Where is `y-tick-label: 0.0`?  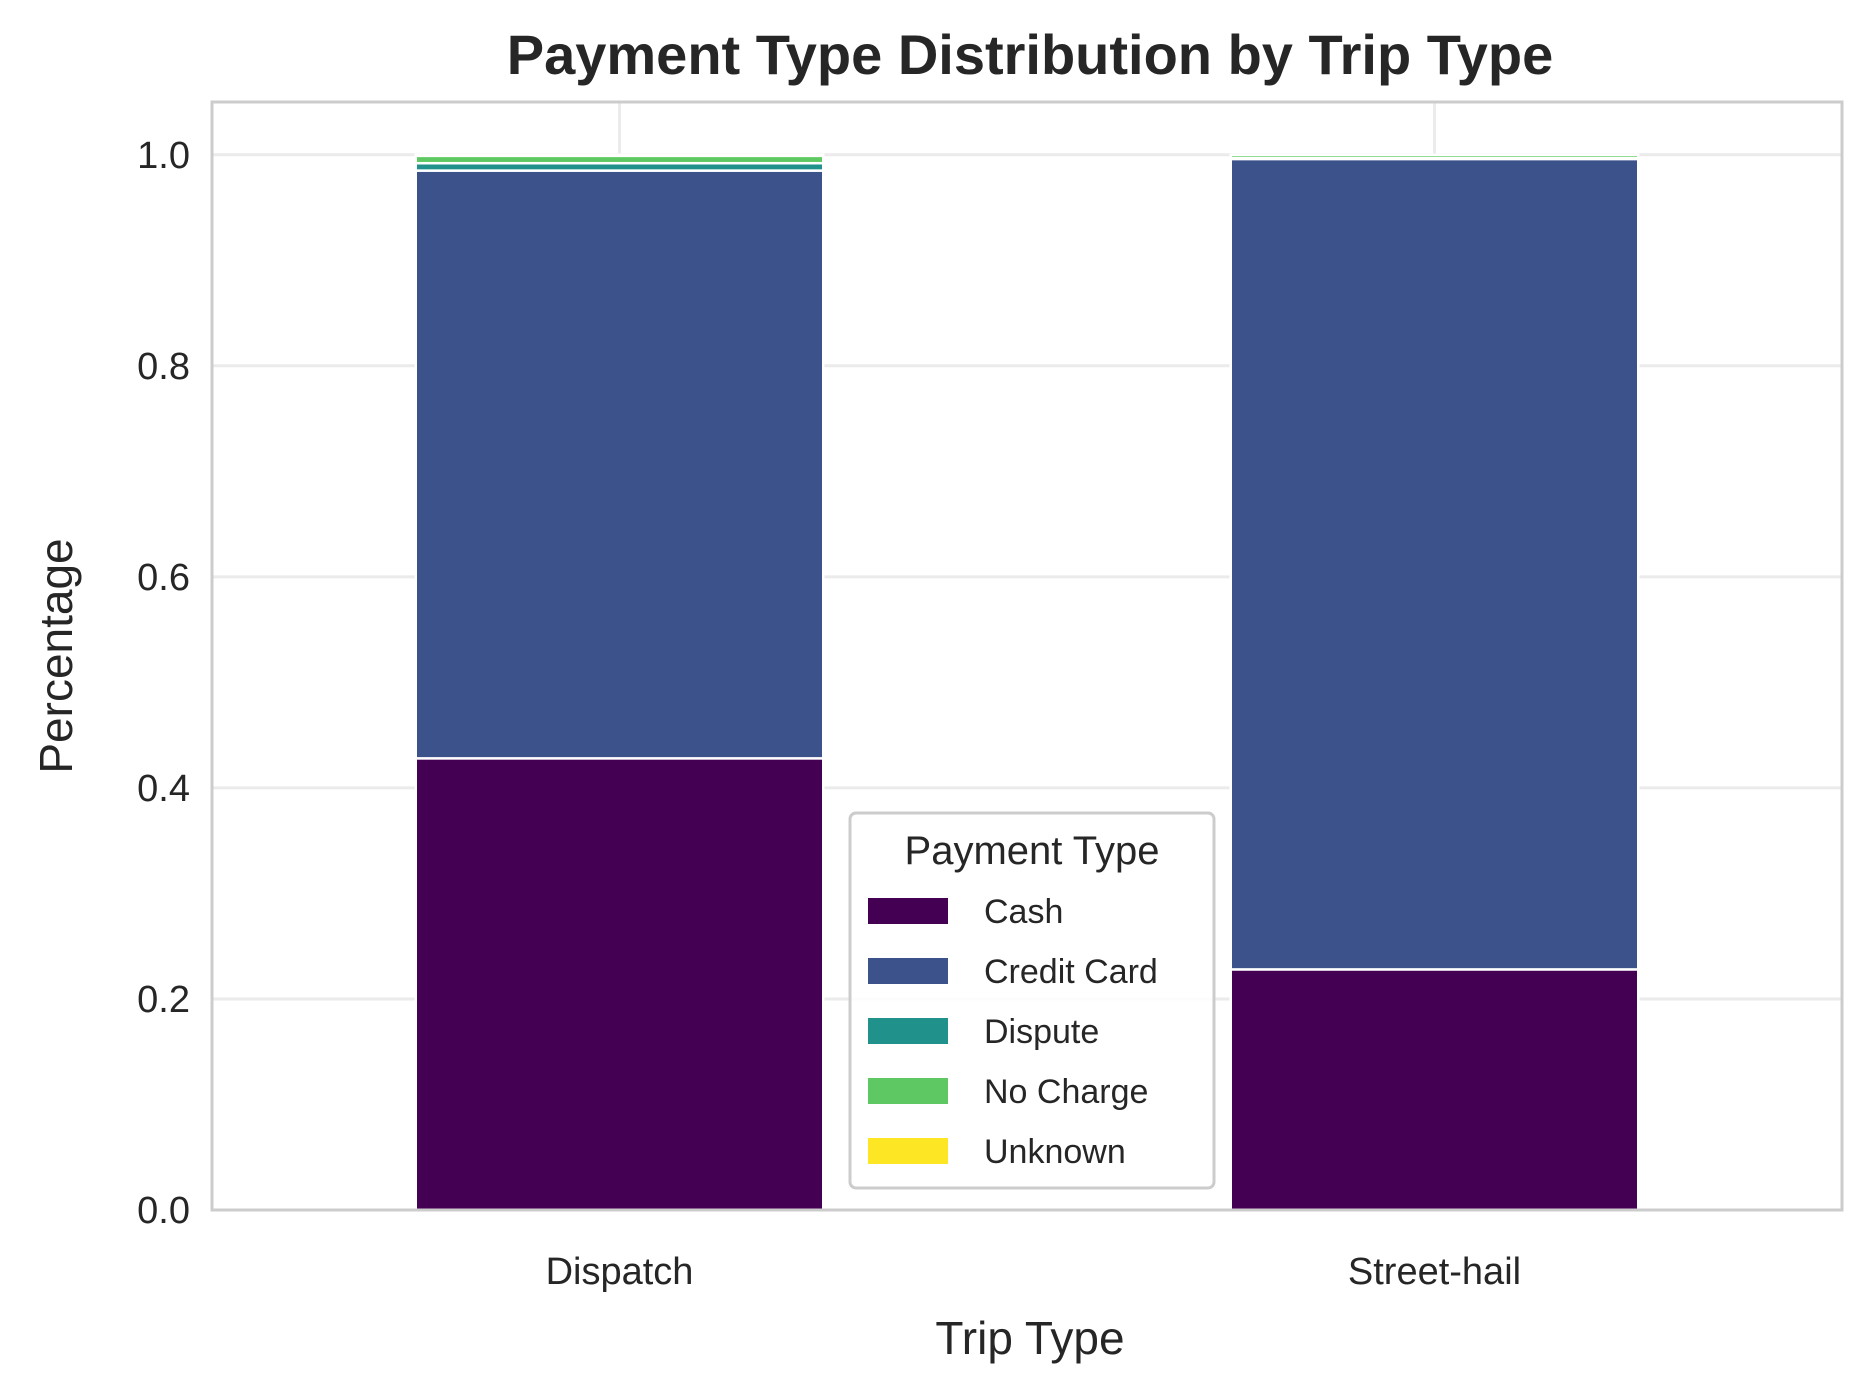 y-tick-label: 0.0 is located at coordinates (163, 1211).